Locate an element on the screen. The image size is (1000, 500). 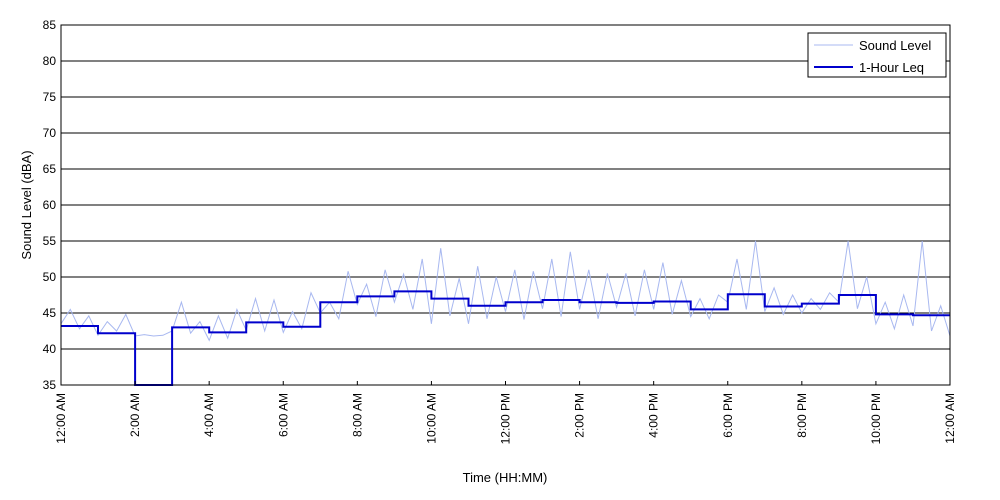
legend-box is located at coordinates (877, 55).